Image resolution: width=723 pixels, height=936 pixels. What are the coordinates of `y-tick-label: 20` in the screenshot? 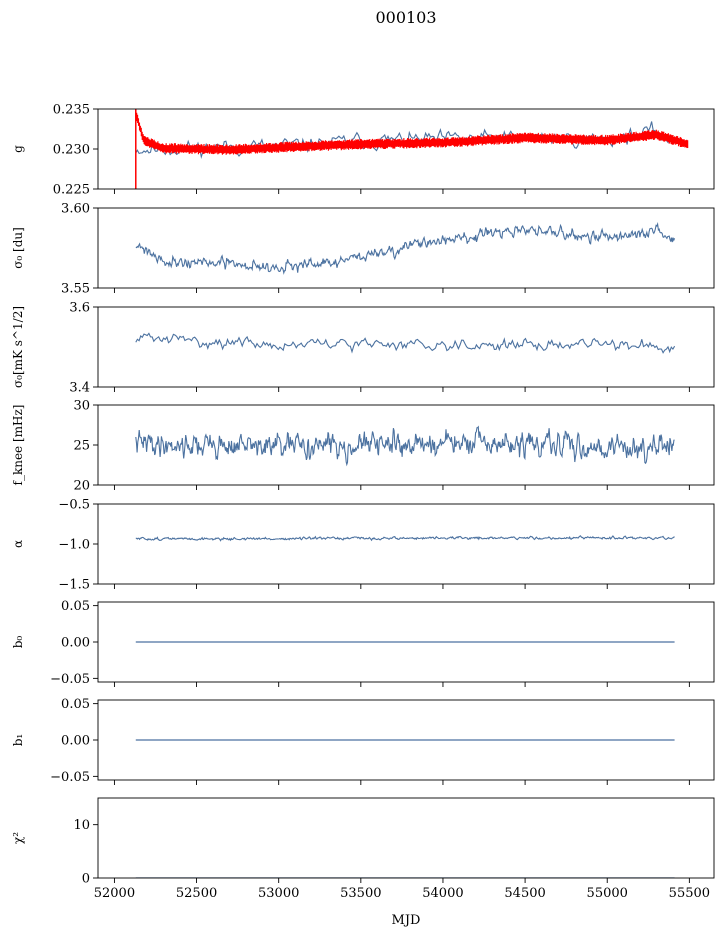 It's located at (81, 486).